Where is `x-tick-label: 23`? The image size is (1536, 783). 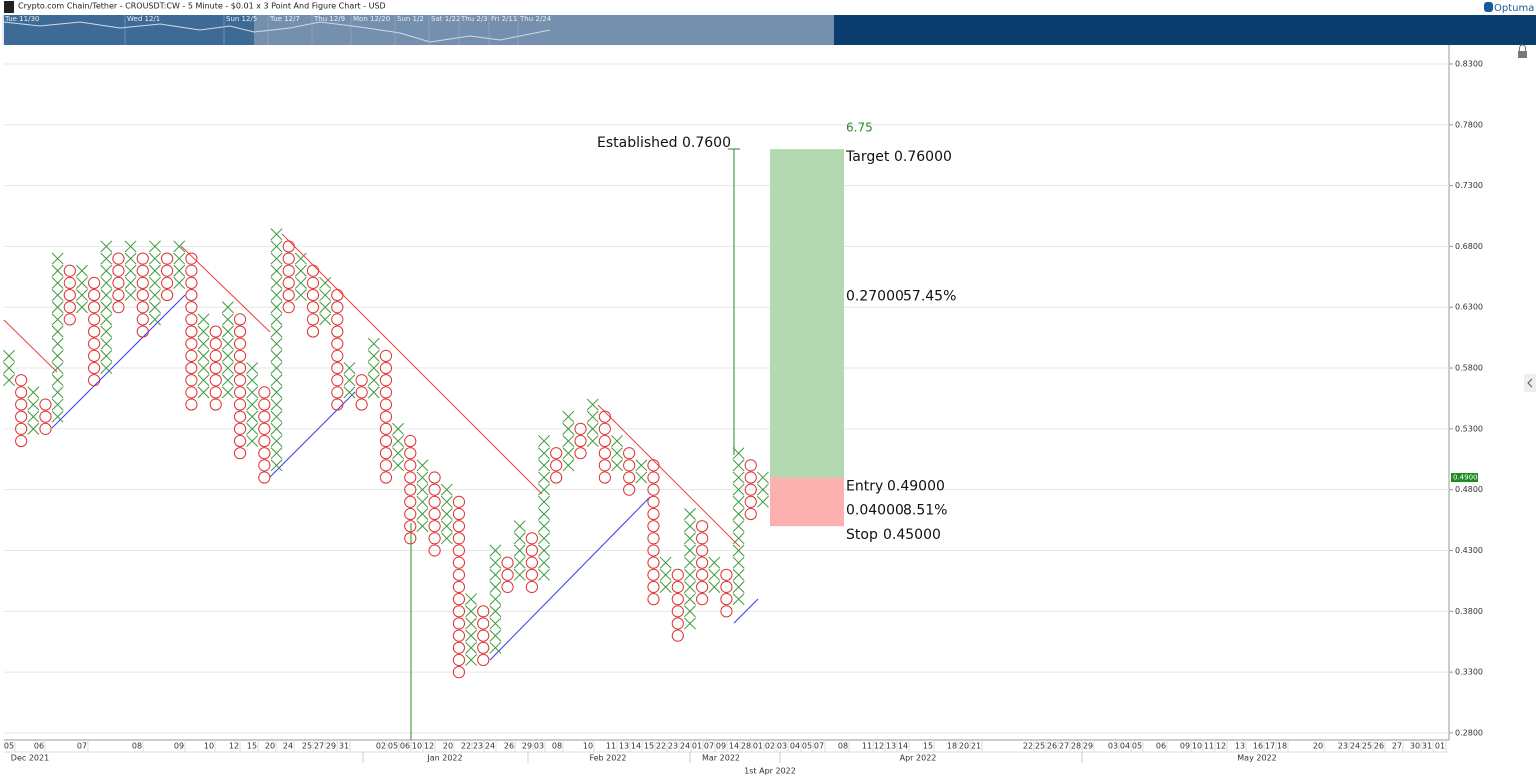 x-tick-label: 23 is located at coordinates (1343, 746).